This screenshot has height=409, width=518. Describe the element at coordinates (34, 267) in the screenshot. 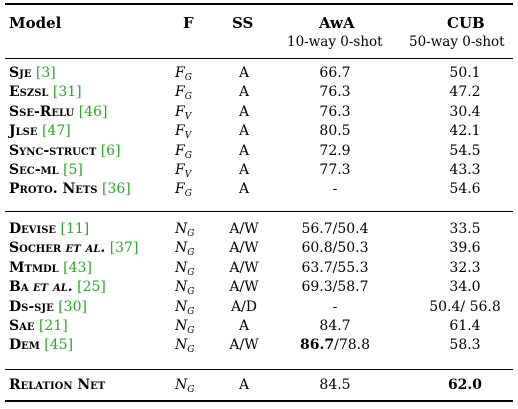

I see `model-name: Mtmdl` at that location.